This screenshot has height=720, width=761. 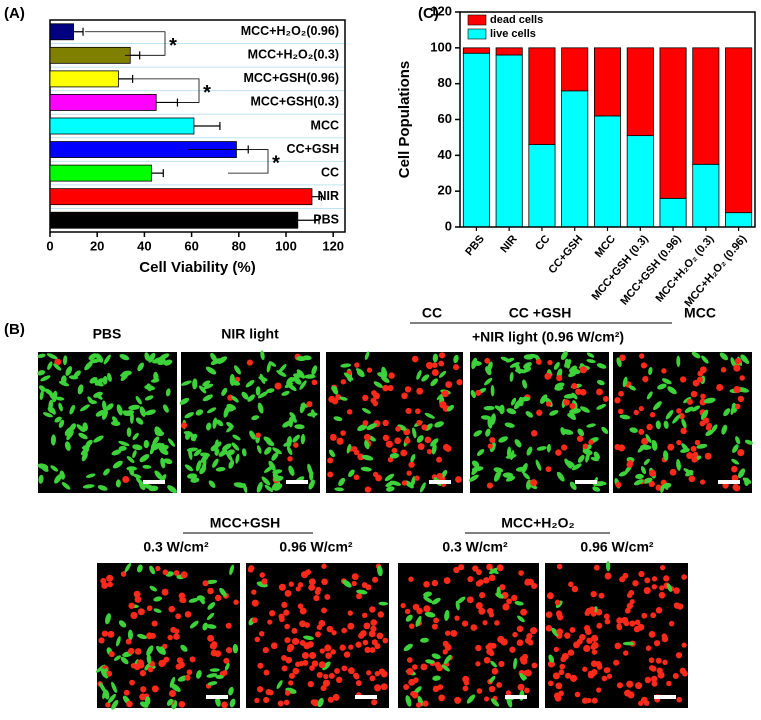 I want to click on y-tick-label: 20, so click(x=445, y=190).